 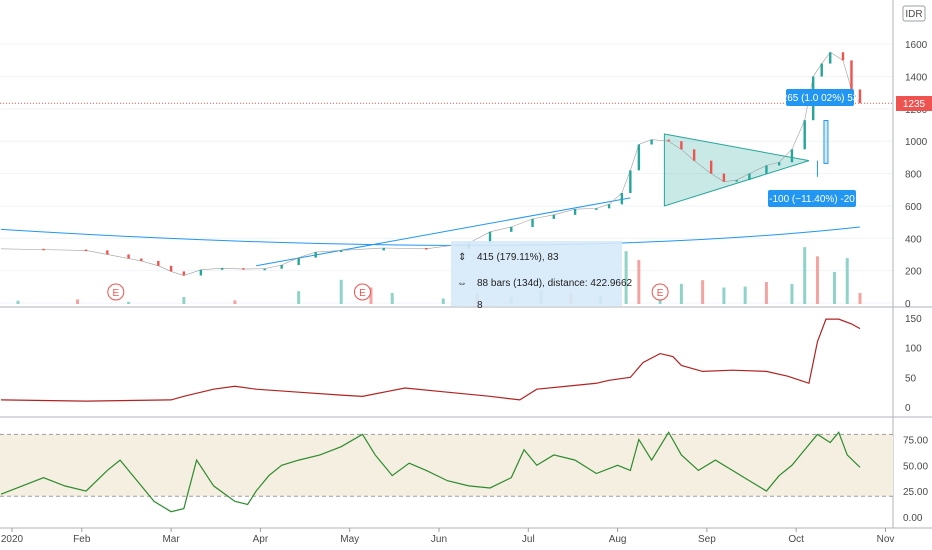 I want to click on time-tick-label: Mar, so click(x=171, y=539).